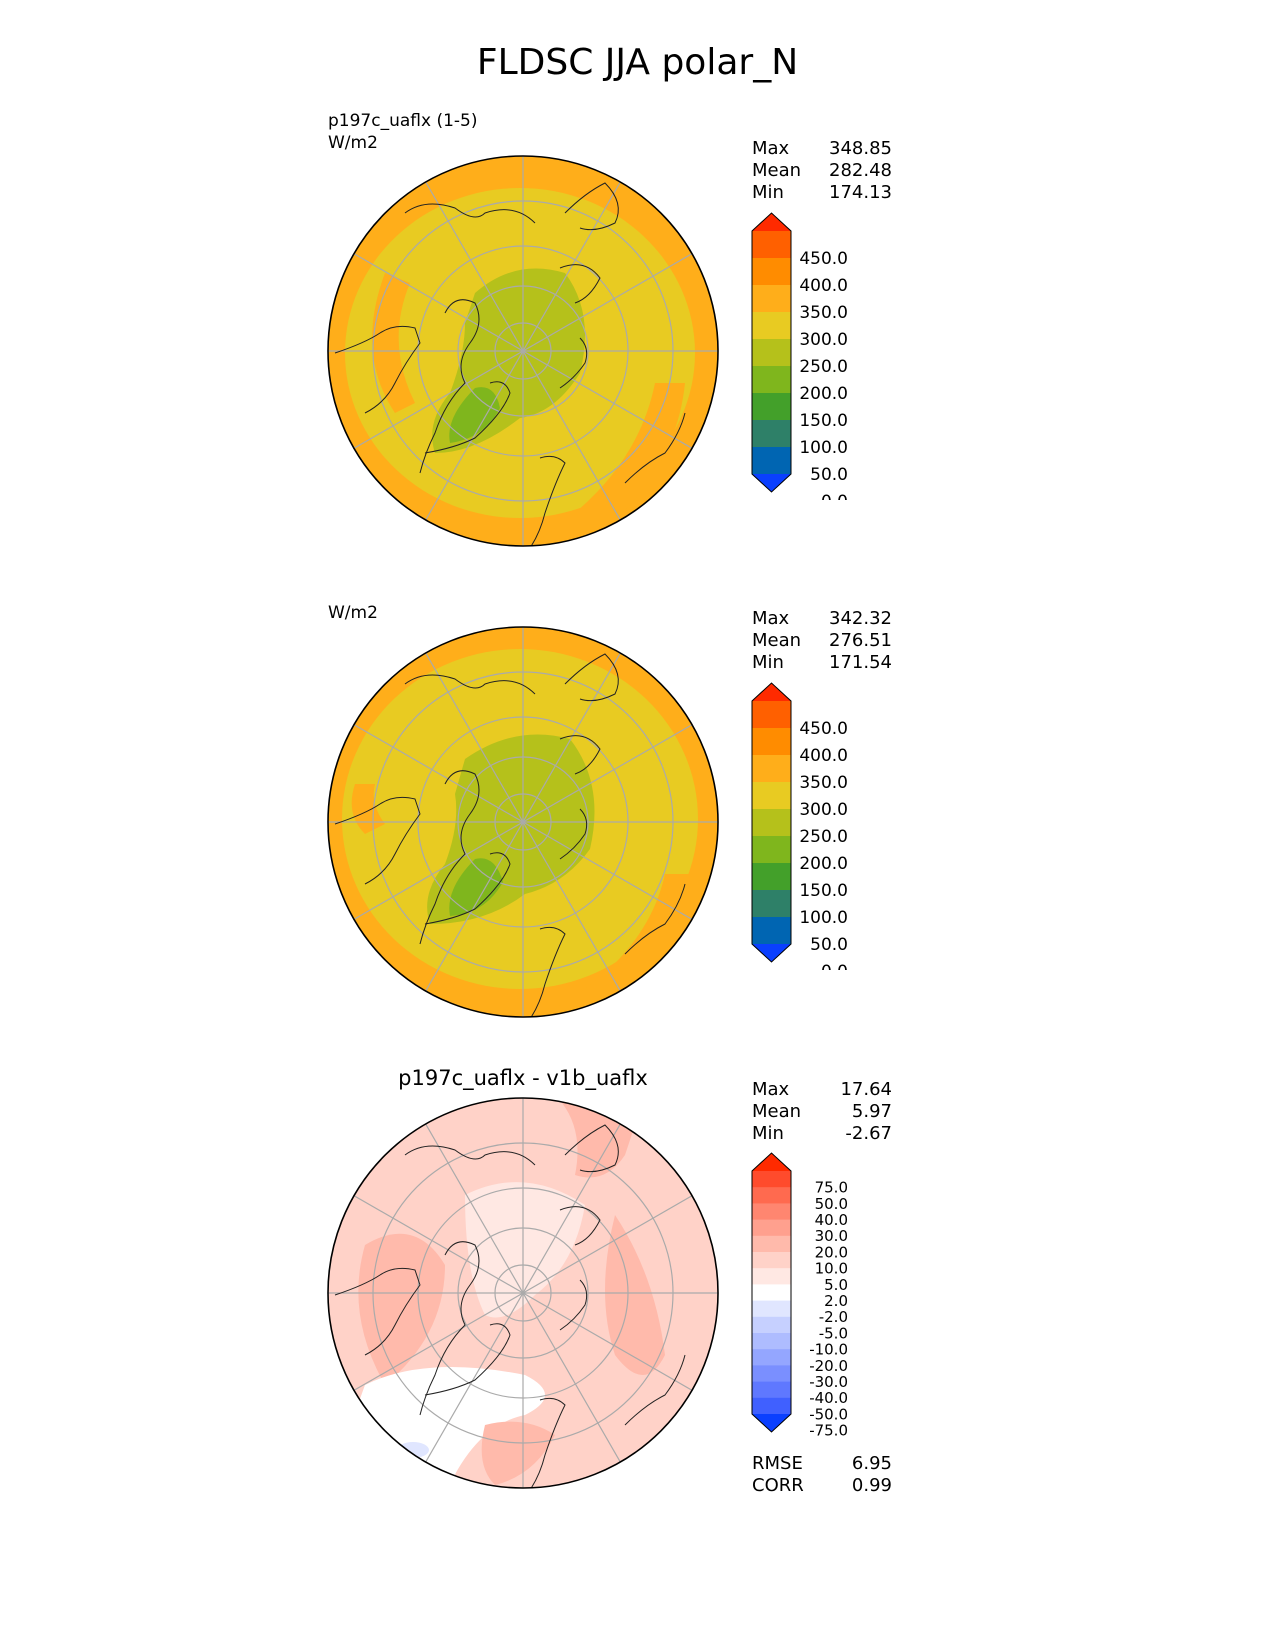 Image resolution: width=1275 pixels, height=1650 pixels. Describe the element at coordinates (831, 1236) in the screenshot. I see `colorbar-tick-label: 30.0` at that location.